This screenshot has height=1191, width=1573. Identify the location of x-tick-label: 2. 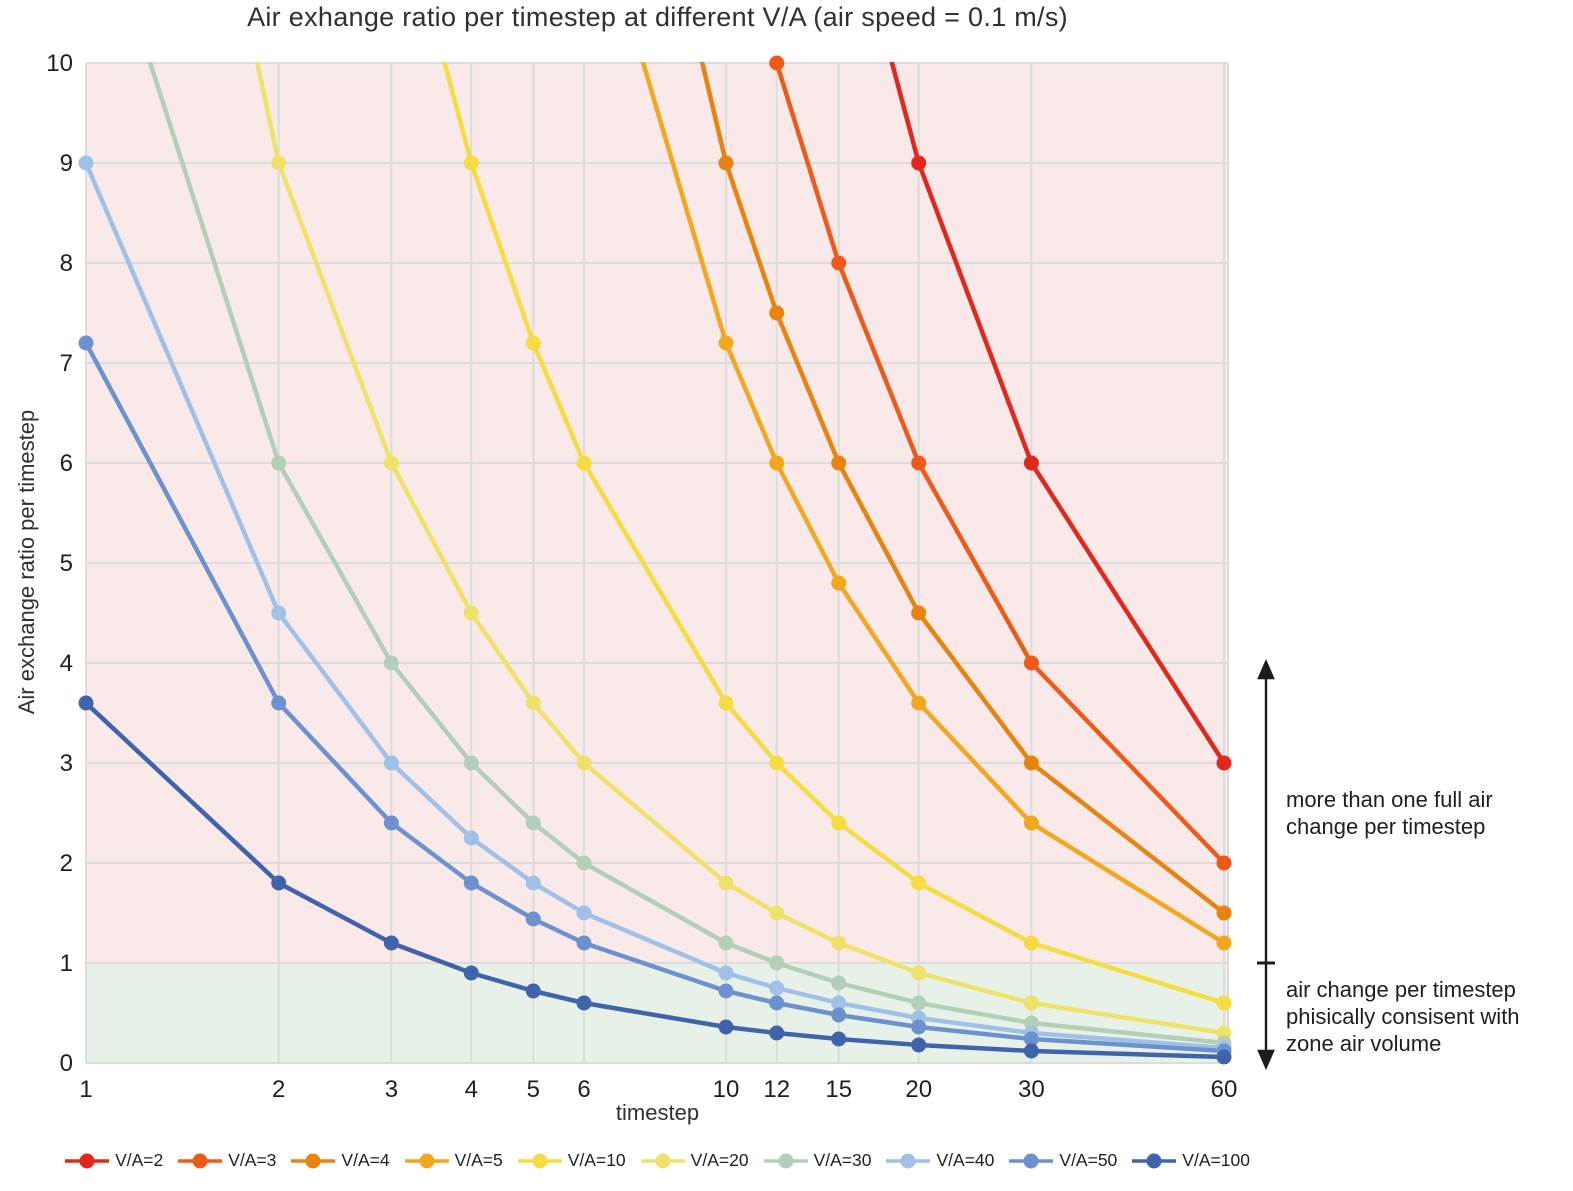
(278, 1089).